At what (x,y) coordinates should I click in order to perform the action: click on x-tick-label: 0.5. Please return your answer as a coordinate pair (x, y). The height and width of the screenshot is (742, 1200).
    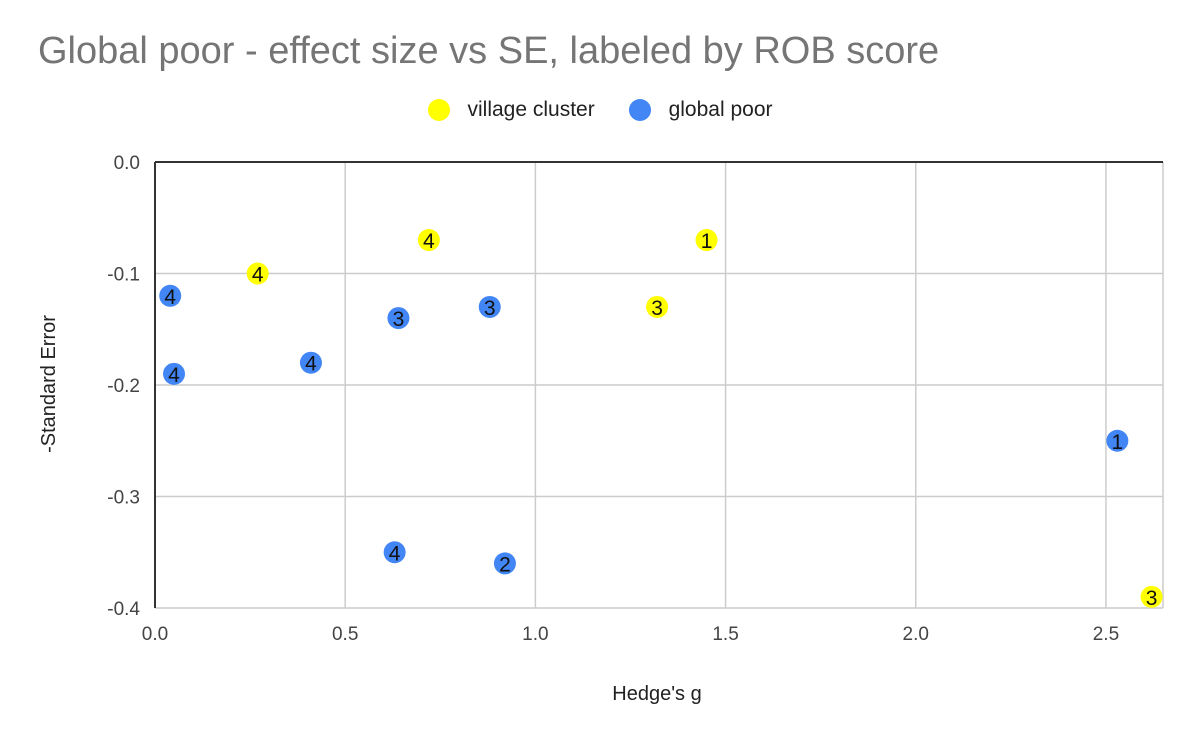
    Looking at the image, I should click on (345, 634).